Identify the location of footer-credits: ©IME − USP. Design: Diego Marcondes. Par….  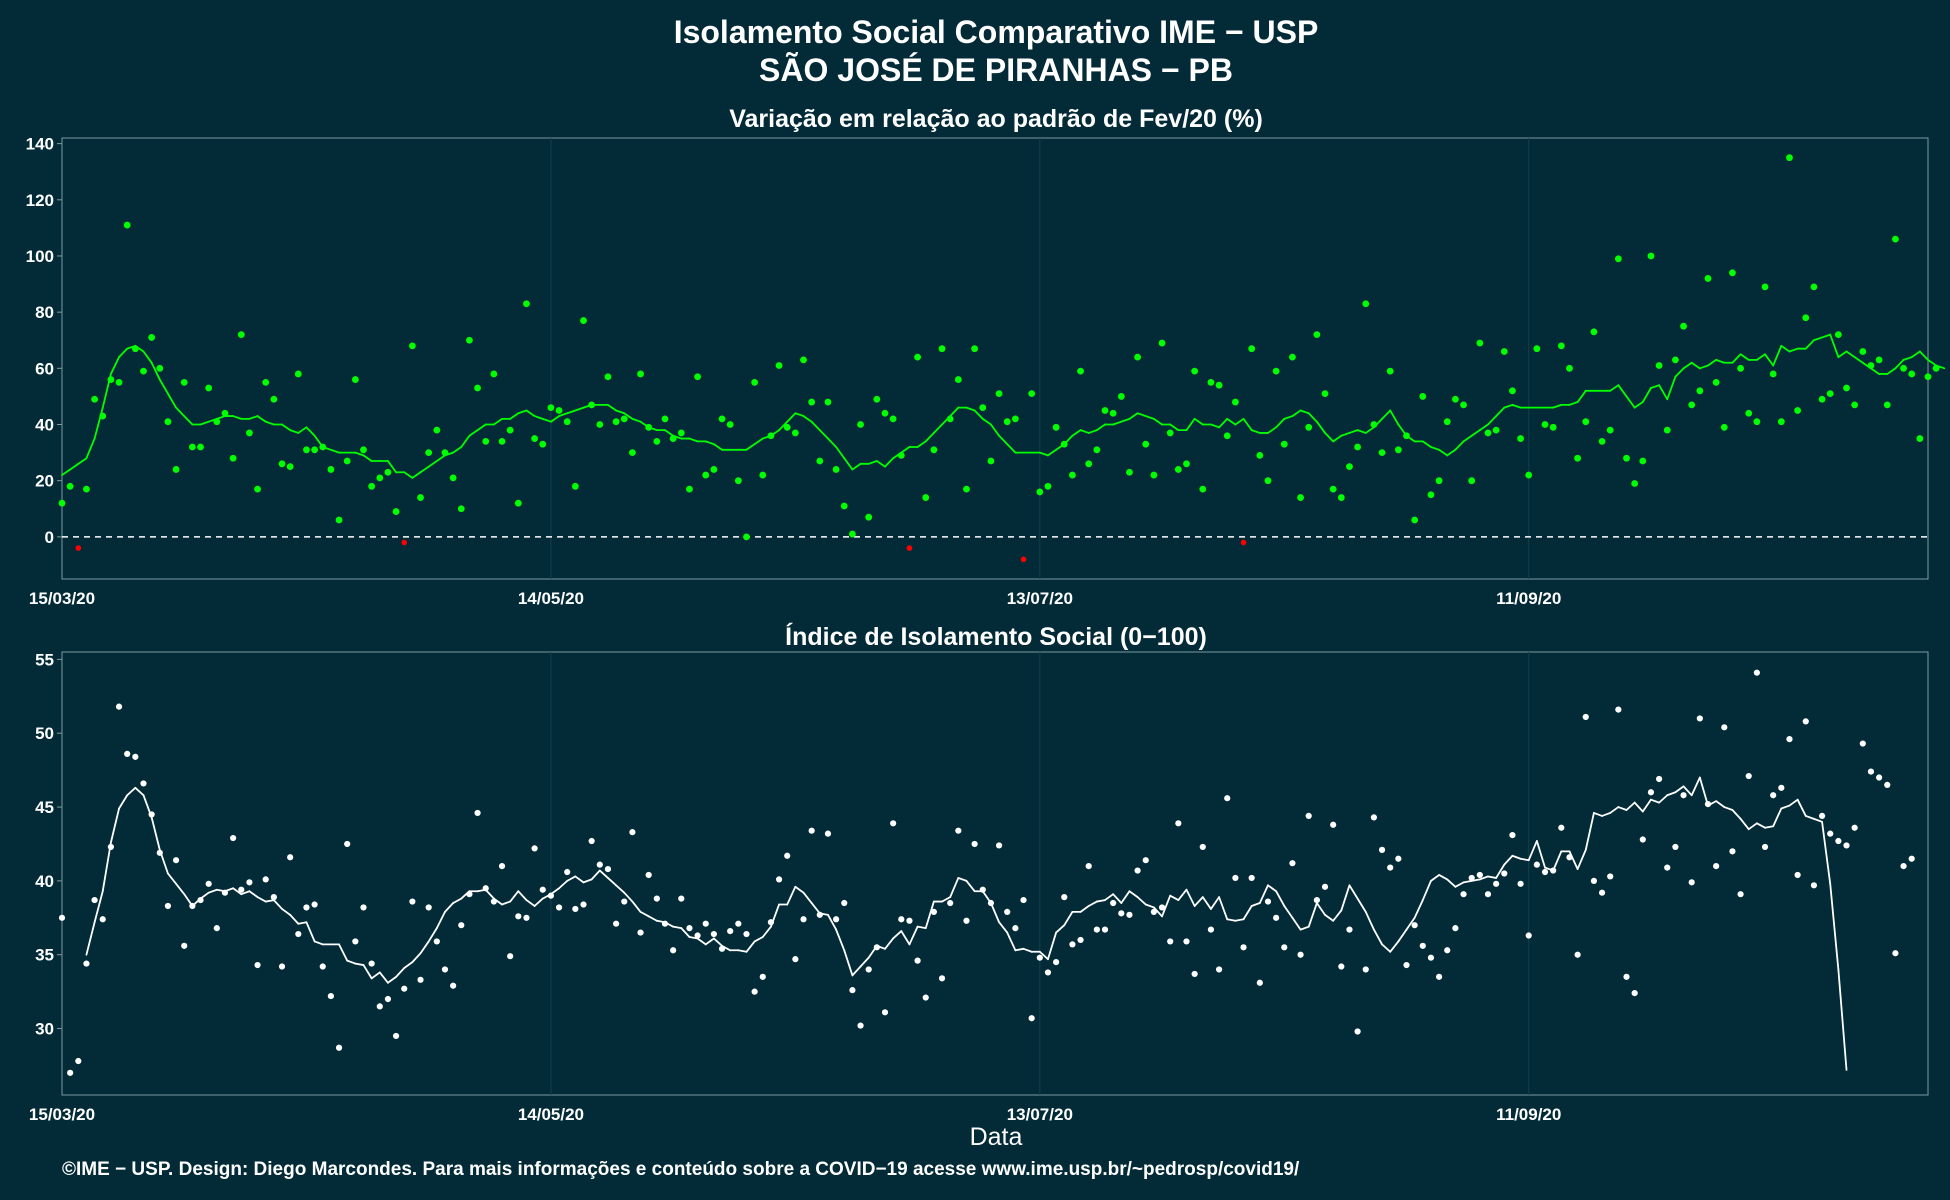
(681, 1169).